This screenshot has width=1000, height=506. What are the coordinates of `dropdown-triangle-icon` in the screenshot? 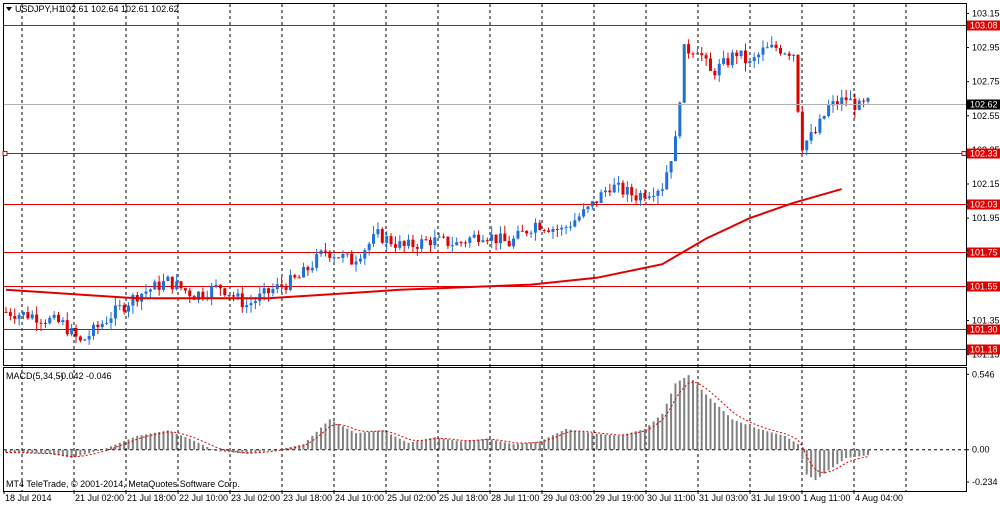 It's located at (9, 9).